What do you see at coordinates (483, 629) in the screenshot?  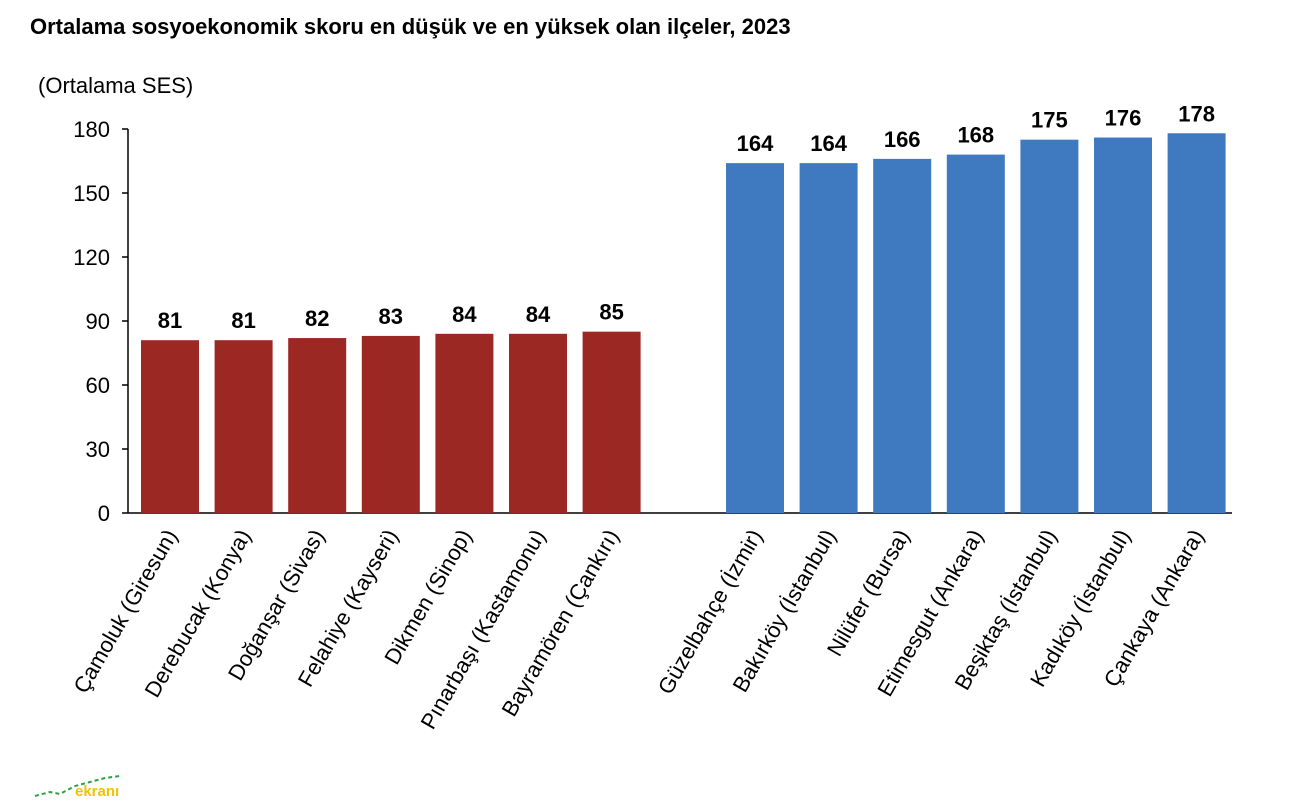 I see `x-tick-label: Pınarbaşı (Kastamonu)` at bounding box center [483, 629].